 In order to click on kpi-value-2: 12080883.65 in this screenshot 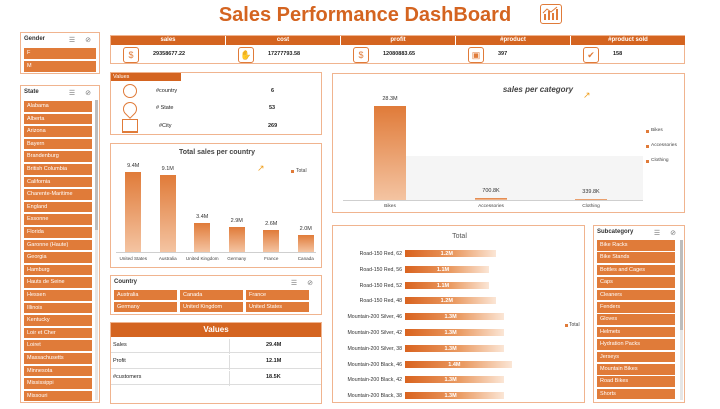, I will do `click(399, 54)`.